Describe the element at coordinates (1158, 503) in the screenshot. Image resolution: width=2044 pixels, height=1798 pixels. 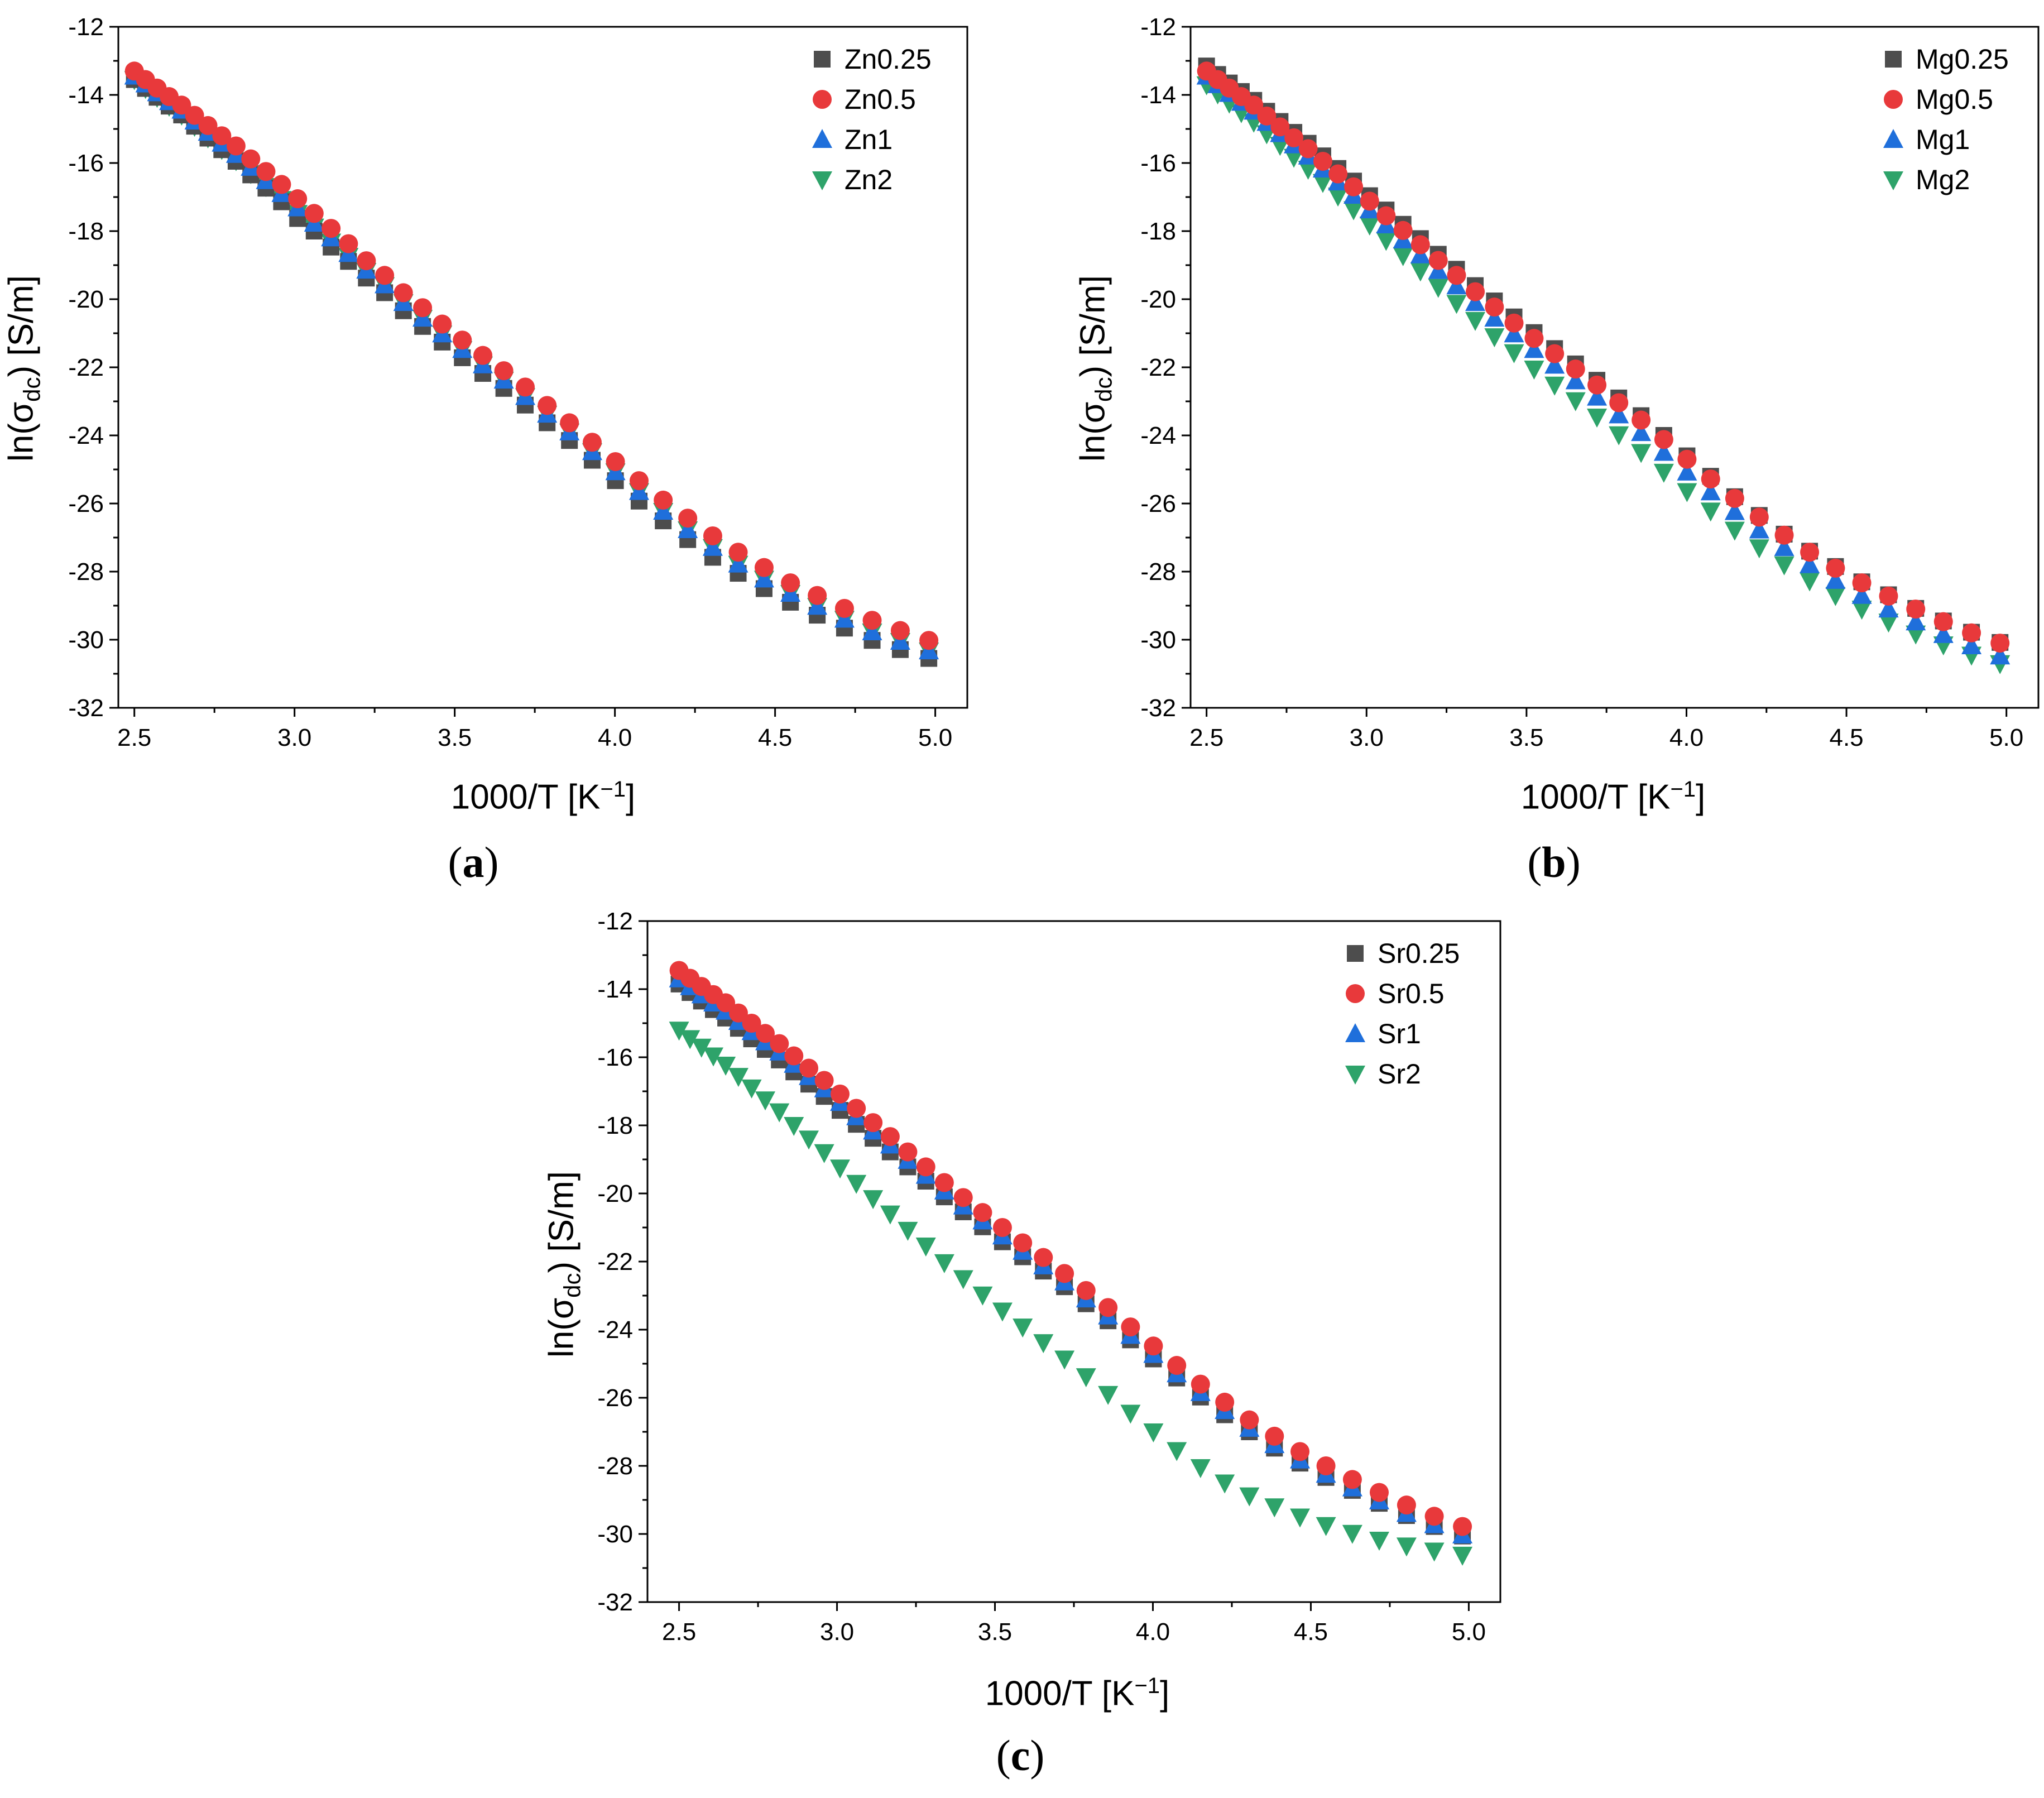
I see `y-tick-label-b: -26` at that location.